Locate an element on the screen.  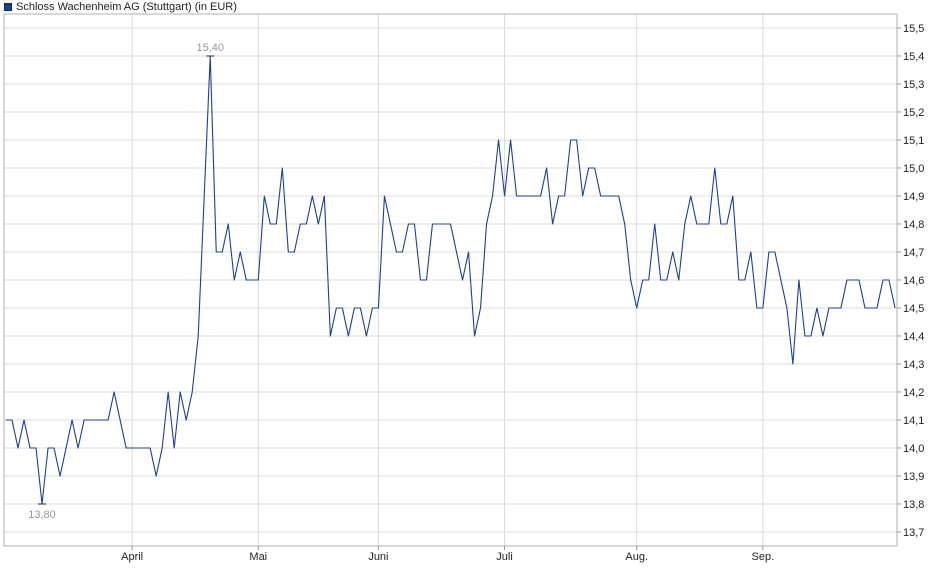
y-tick-label: 15,3 is located at coordinates (913, 85).